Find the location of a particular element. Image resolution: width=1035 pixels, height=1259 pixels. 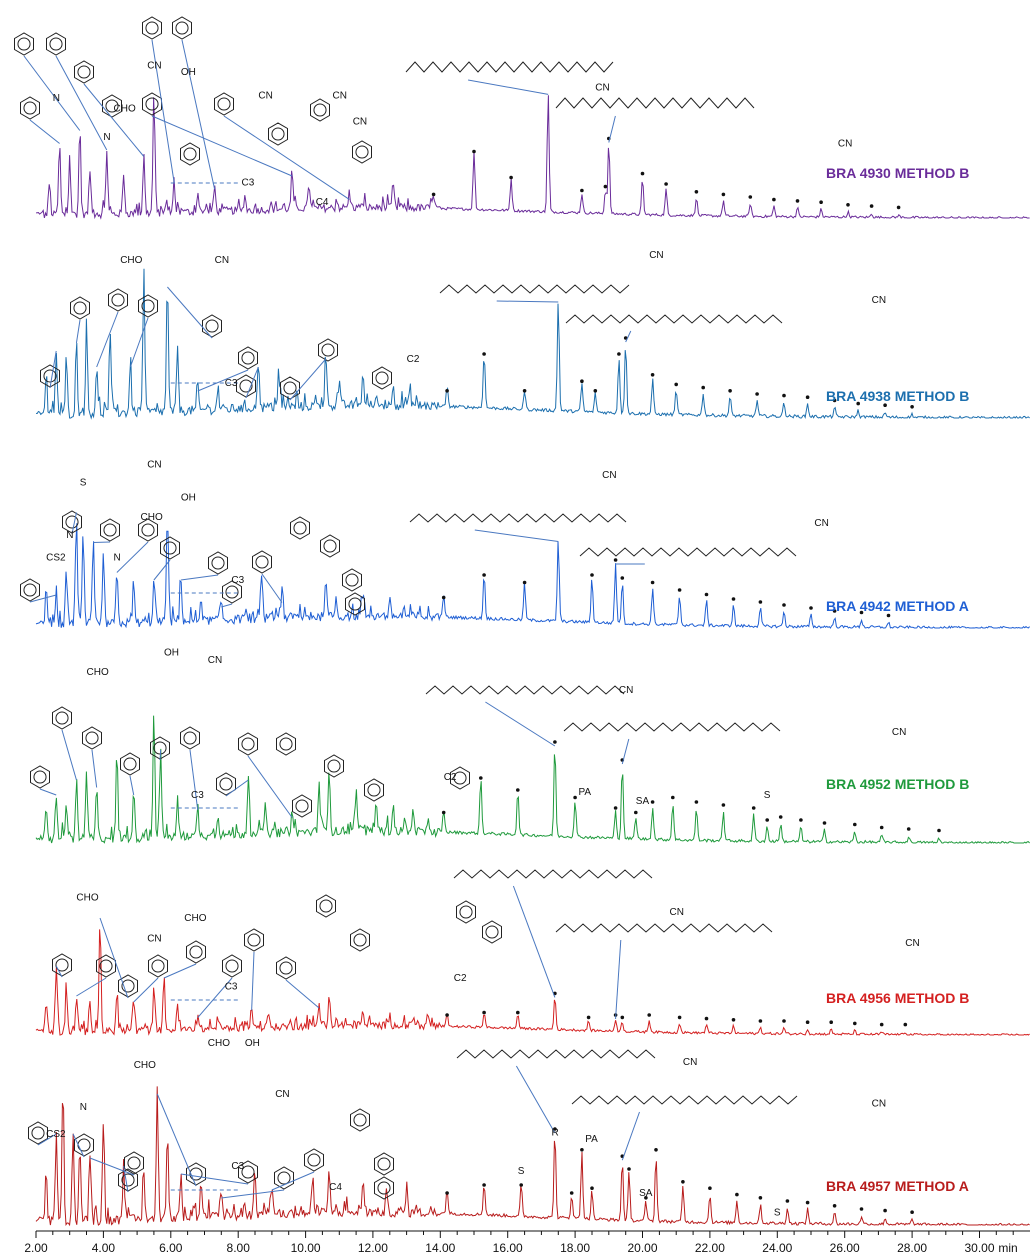

annotation-label: S is located at coordinates (83, 483).